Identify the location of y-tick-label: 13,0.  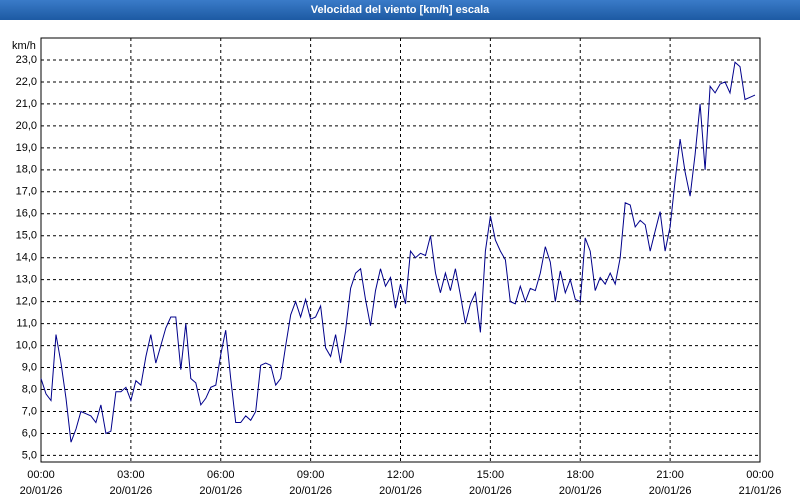
(26, 280).